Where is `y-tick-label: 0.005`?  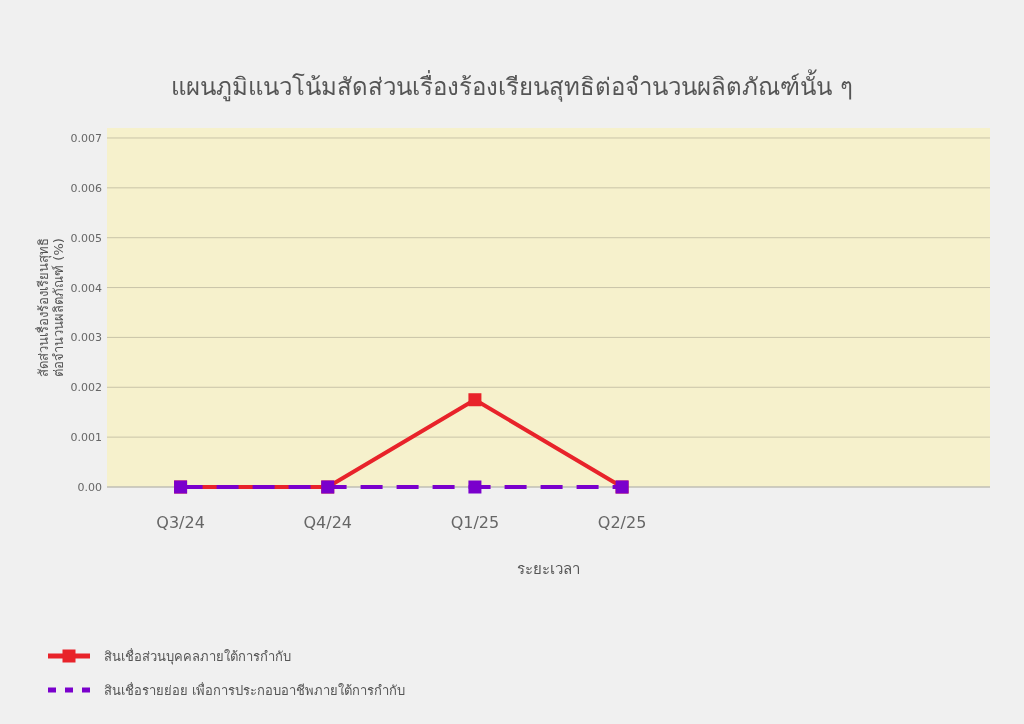
y-tick-label: 0.005 is located at coordinates (86, 238).